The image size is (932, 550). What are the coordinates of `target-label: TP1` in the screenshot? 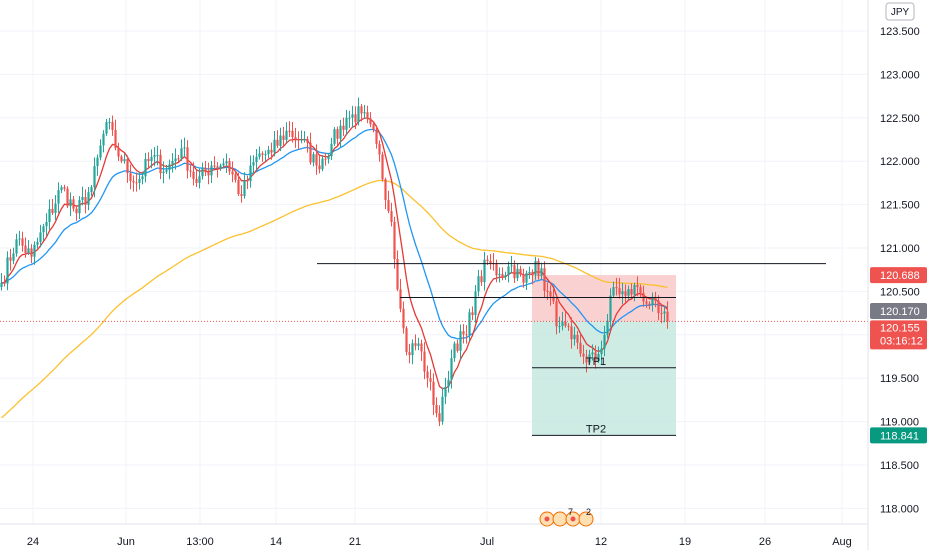 It's located at (596, 362).